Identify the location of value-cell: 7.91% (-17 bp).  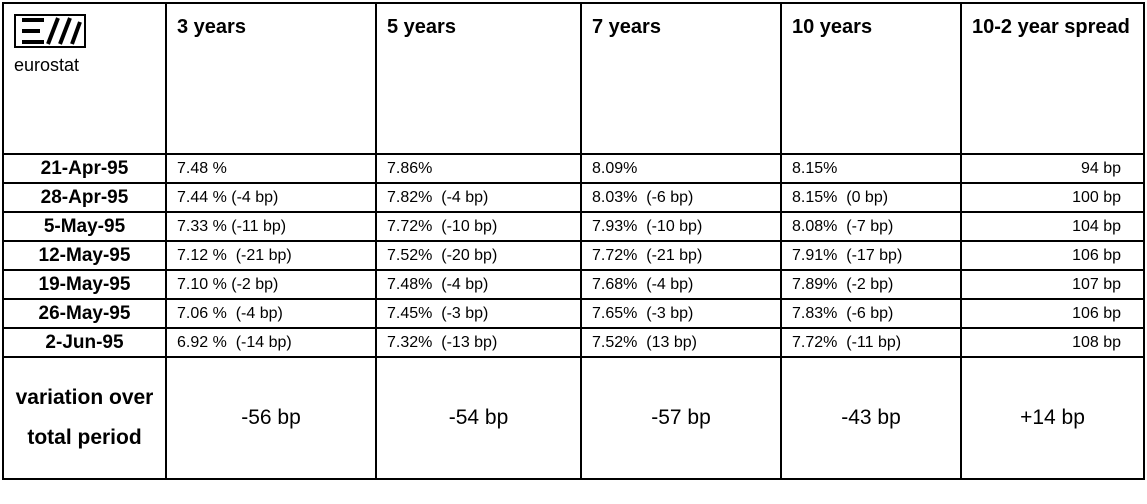
(871, 255).